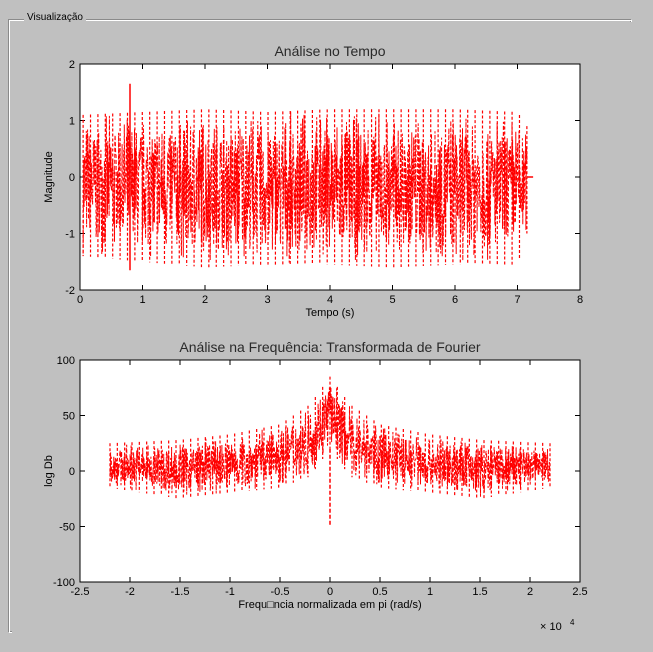 The height and width of the screenshot is (652, 653). What do you see at coordinates (329, 51) in the screenshot?
I see `chart-title: Análise no Tempo` at bounding box center [329, 51].